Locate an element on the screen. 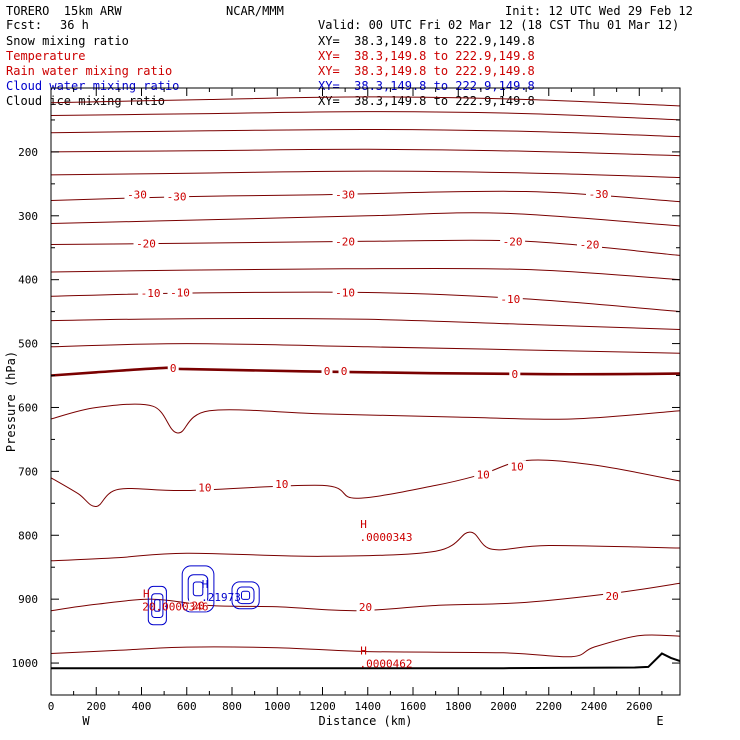 This screenshot has width=740, height=740. x-tick-label: 2400 is located at coordinates (594, 706).